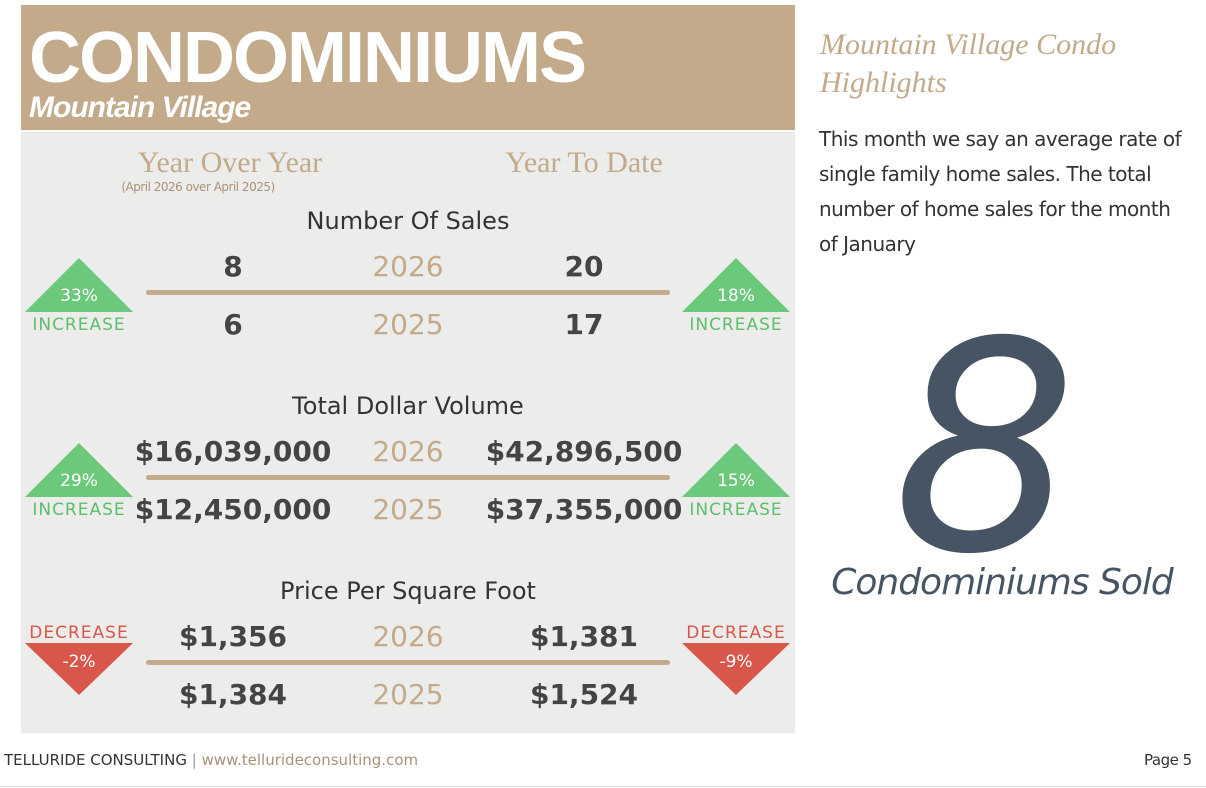  What do you see at coordinates (198, 187) in the screenshot?
I see `column-note: (April 2026 over April 2025)` at bounding box center [198, 187].